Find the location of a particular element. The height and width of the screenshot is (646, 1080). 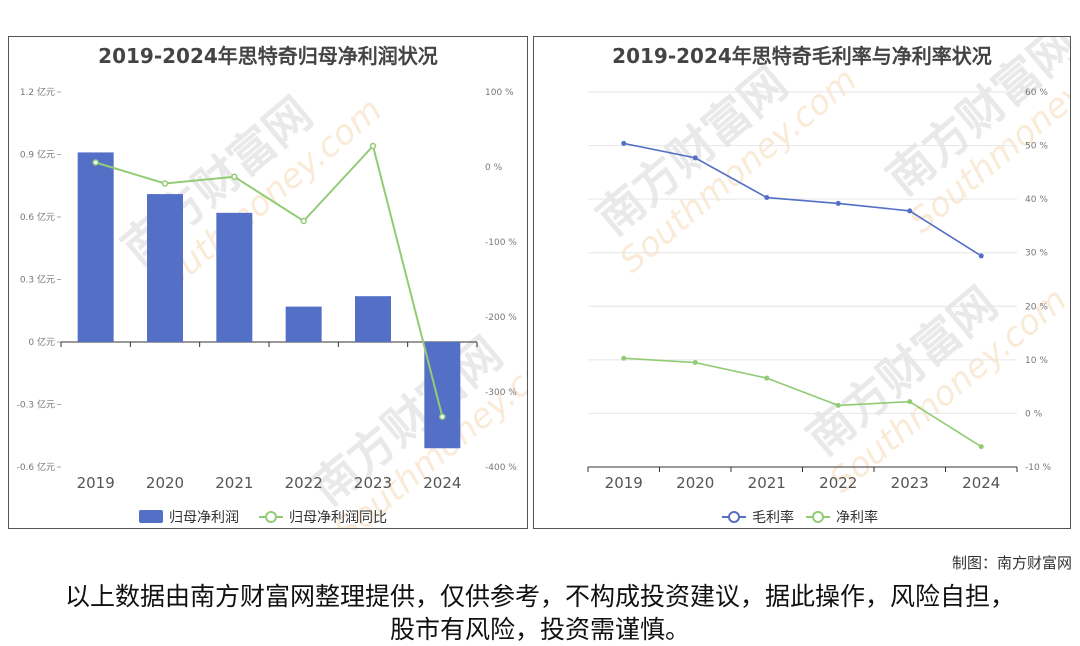

gross-margin-point-2020 is located at coordinates (695, 158).